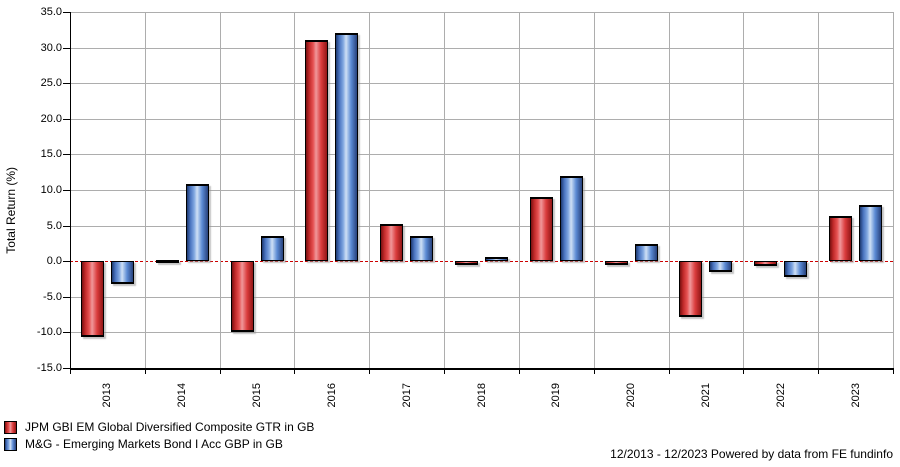  Describe the element at coordinates (52, 296) in the screenshot. I see `y-tick-label: -5.0` at that location.